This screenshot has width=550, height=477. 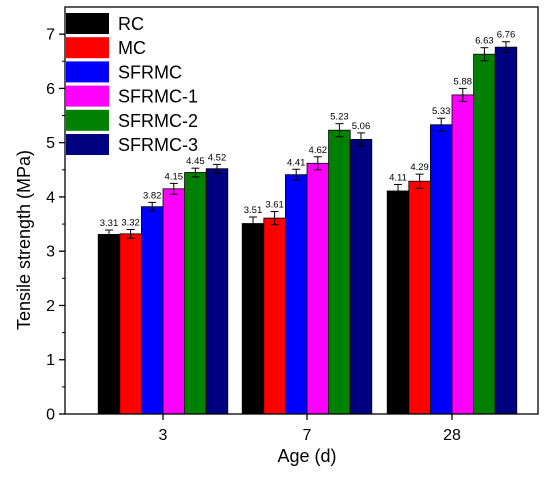 What do you see at coordinates (158, 97) in the screenshot?
I see `legend-label-SFRMC-1: SFRMC-1` at bounding box center [158, 97].